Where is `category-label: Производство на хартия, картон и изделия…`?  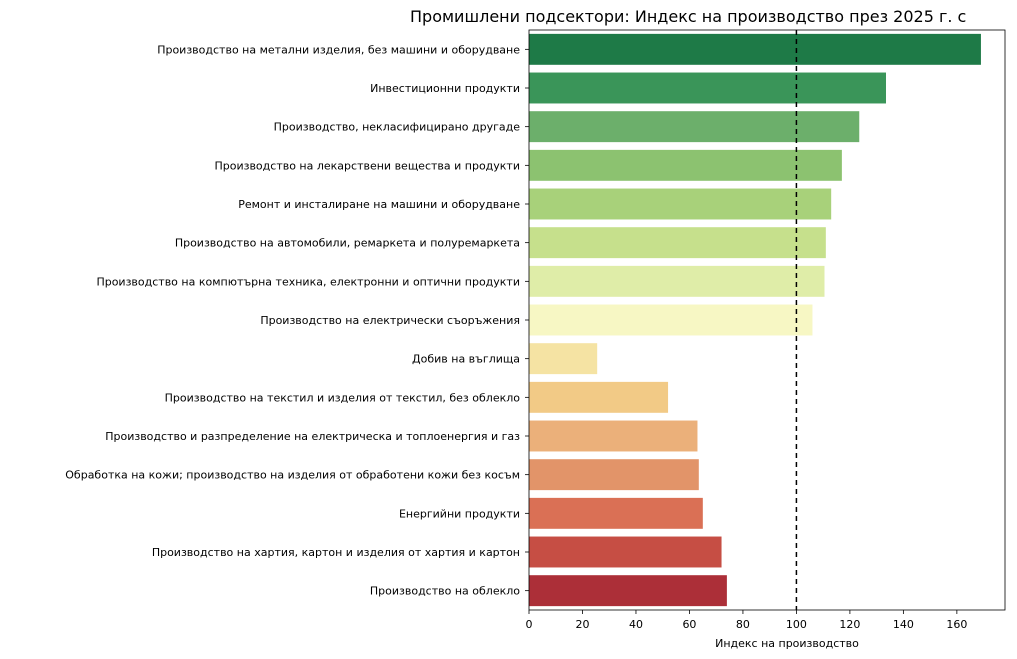
category-label: Производство на хартия, картон и изделия… is located at coordinates (336, 552).